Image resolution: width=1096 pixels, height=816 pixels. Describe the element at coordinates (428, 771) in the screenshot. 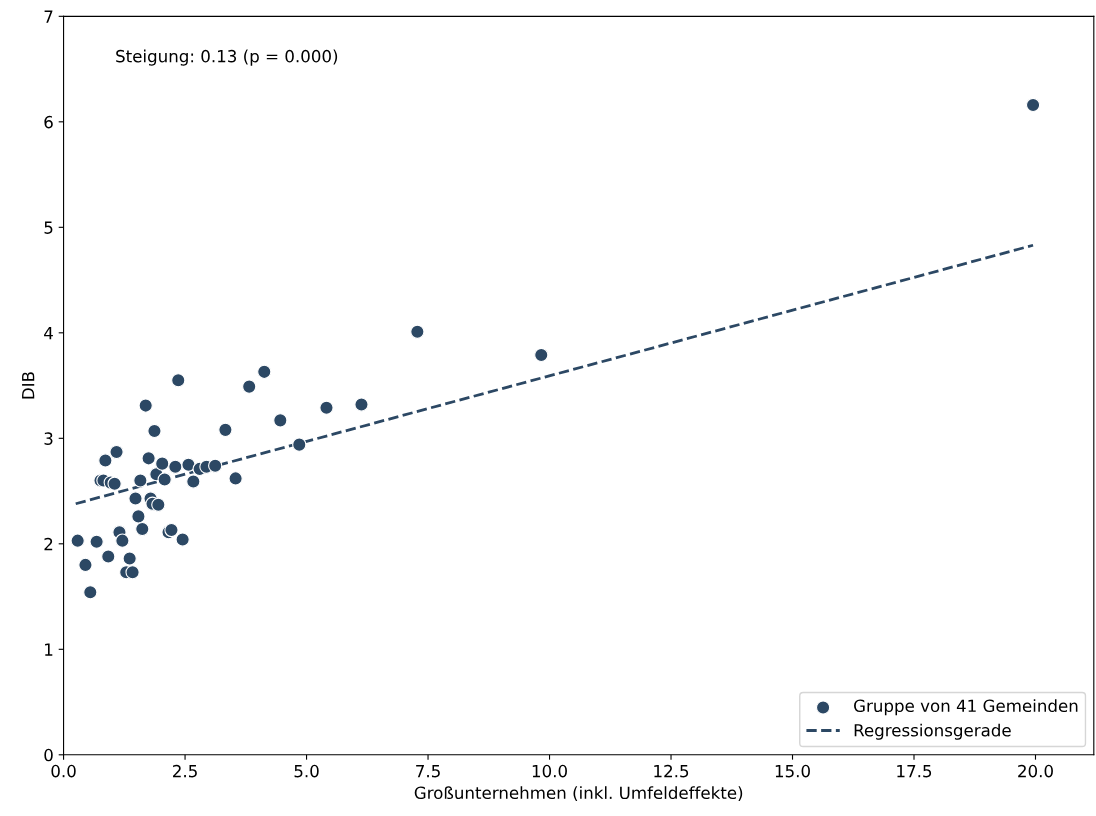

I see `x-tick-label: 7.5` at that location.